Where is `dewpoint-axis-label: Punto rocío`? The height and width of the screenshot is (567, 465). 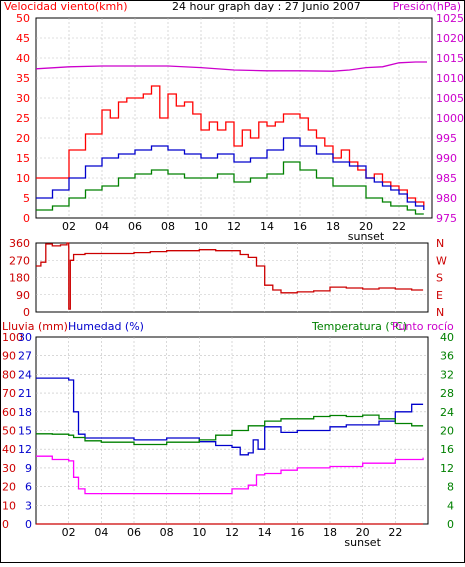
dewpoint-axis-label: Punto rocío is located at coordinates (423, 326).